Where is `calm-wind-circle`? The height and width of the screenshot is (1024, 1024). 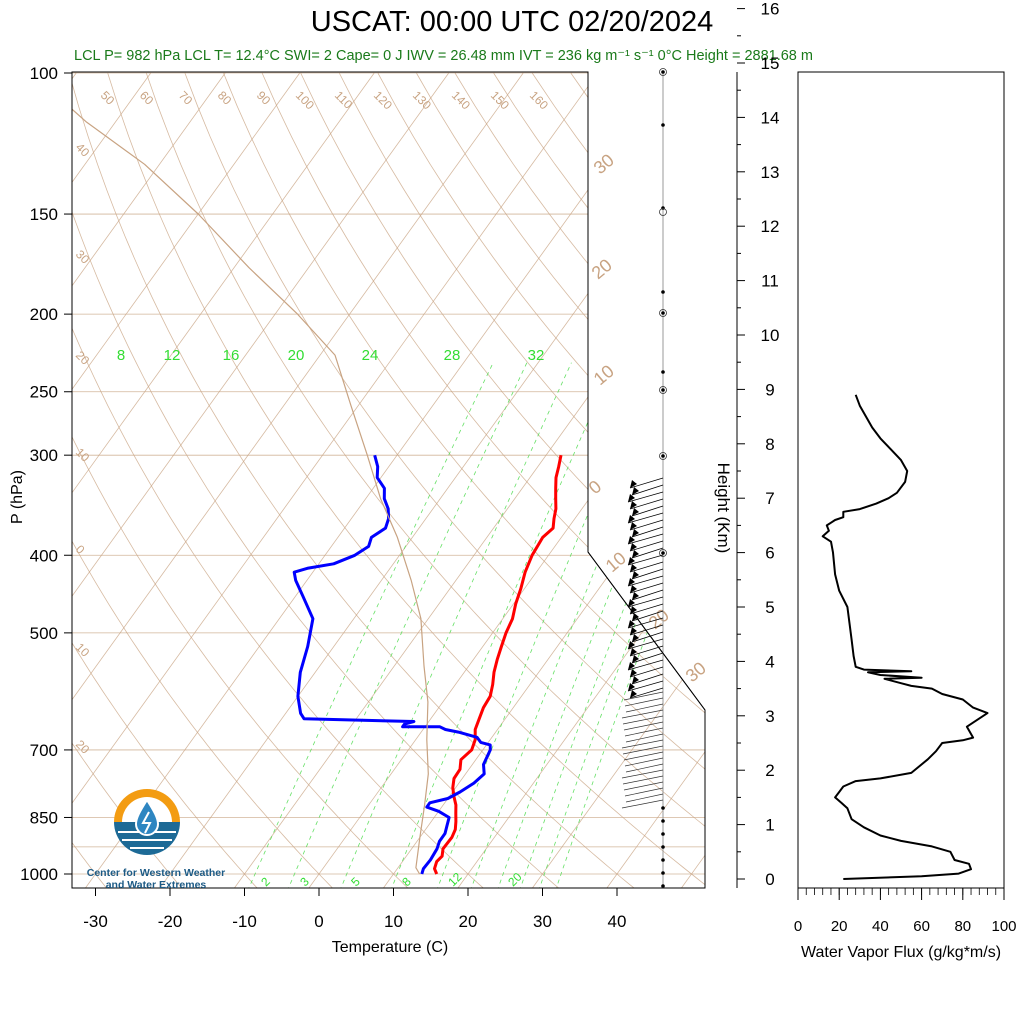
calm-wind-circle is located at coordinates (663, 390).